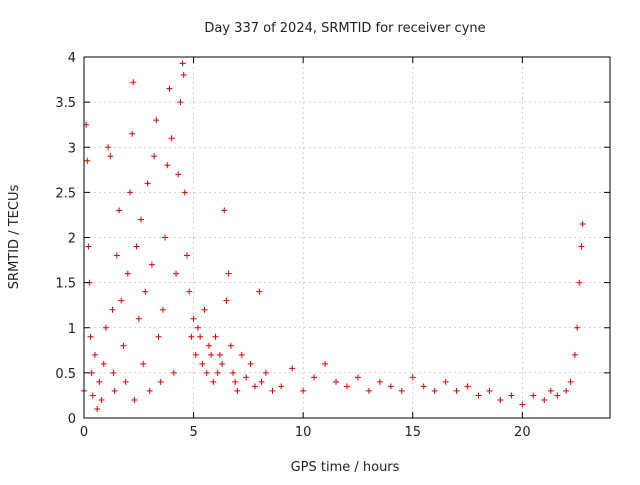 The width and height of the screenshot is (640, 485). I want to click on x-tick-label: 5, so click(193, 432).